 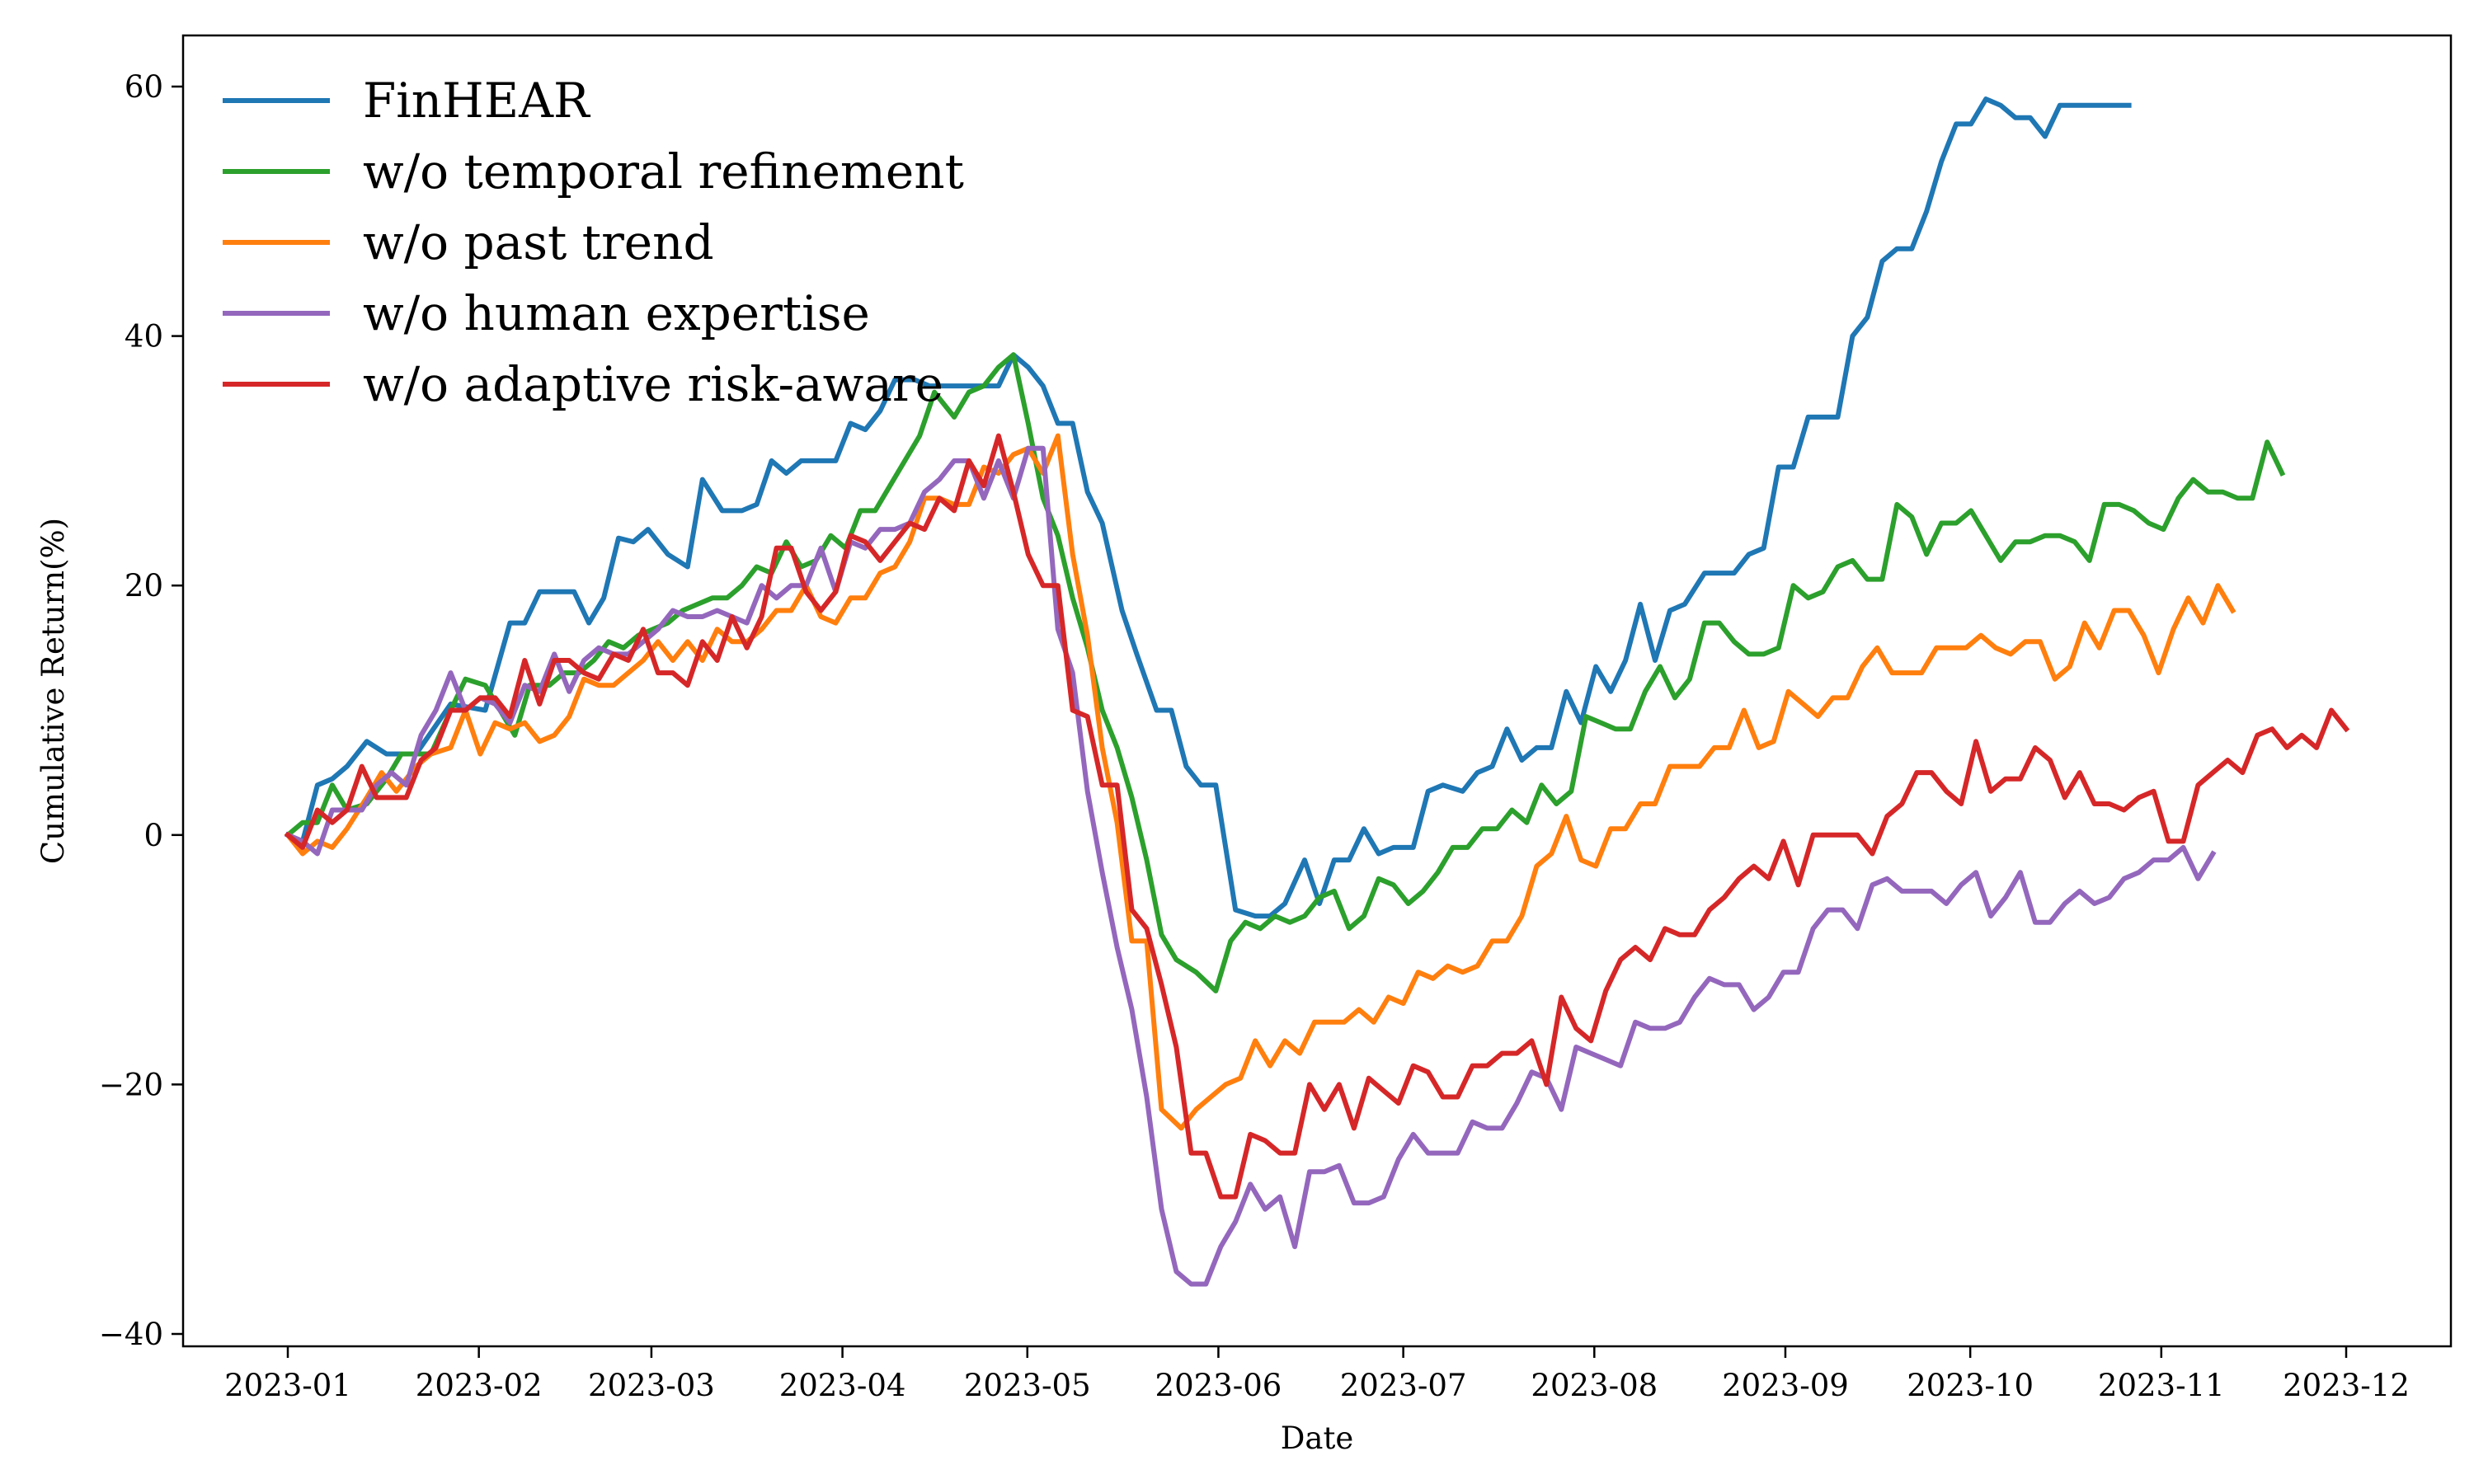 What do you see at coordinates (1785, 1385) in the screenshot?
I see `x-tick-label: 2023-09` at bounding box center [1785, 1385].